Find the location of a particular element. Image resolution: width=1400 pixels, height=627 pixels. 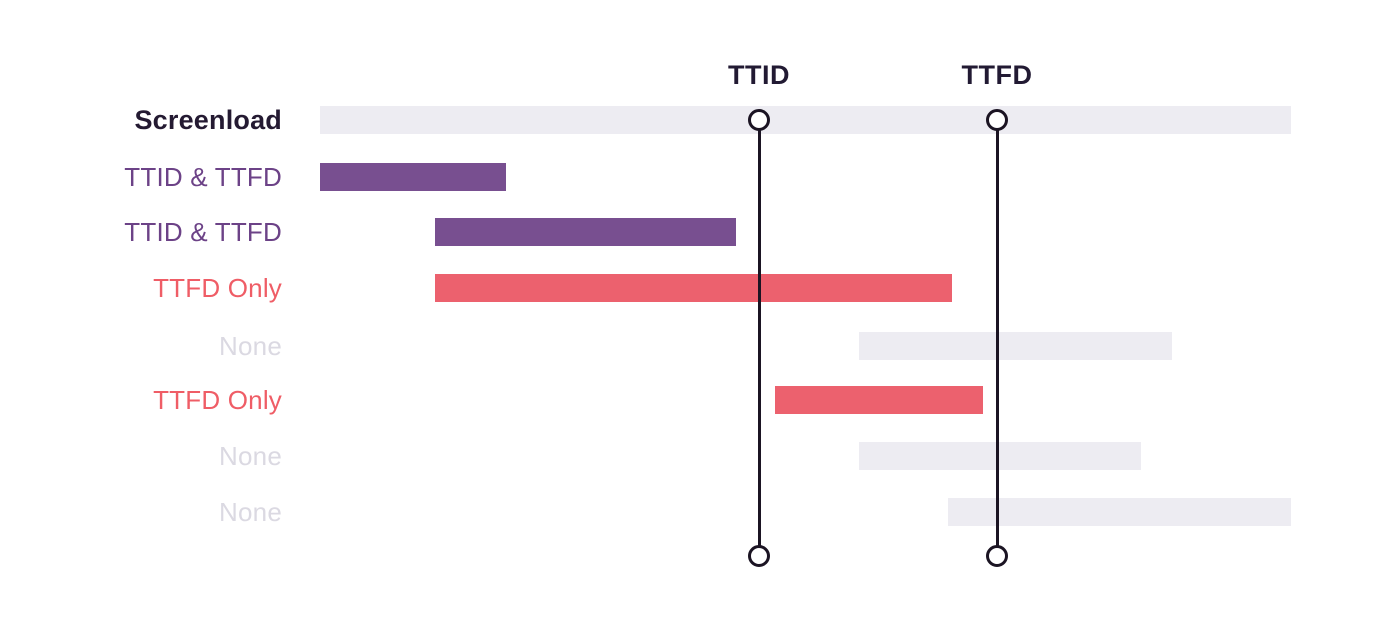

marker-label: TTID is located at coordinates (759, 75).